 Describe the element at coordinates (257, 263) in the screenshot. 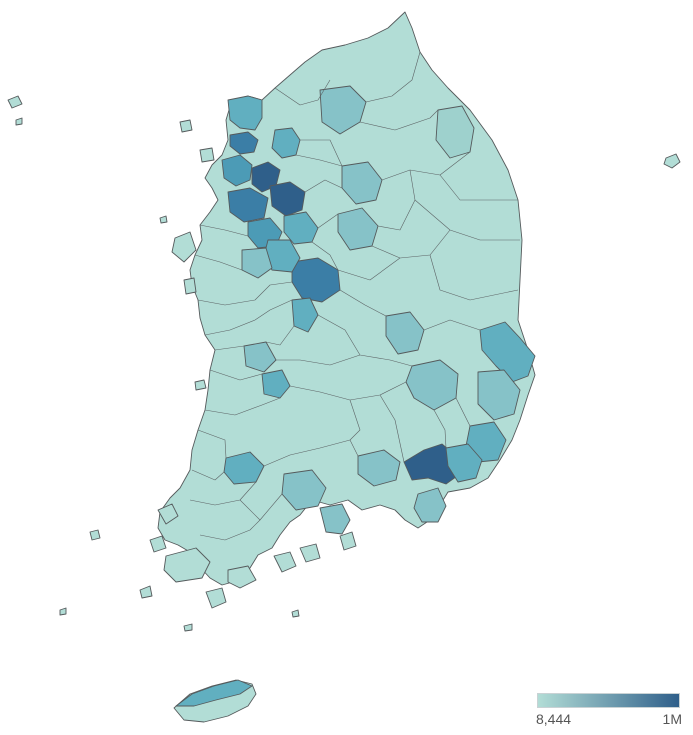

I see `region-cheonan` at that location.